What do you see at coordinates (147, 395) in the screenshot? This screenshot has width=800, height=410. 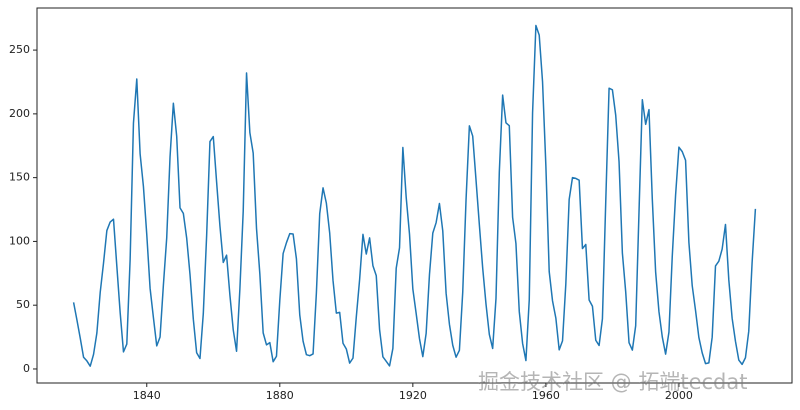 I see `x-tick-label: 1840` at bounding box center [147, 395].